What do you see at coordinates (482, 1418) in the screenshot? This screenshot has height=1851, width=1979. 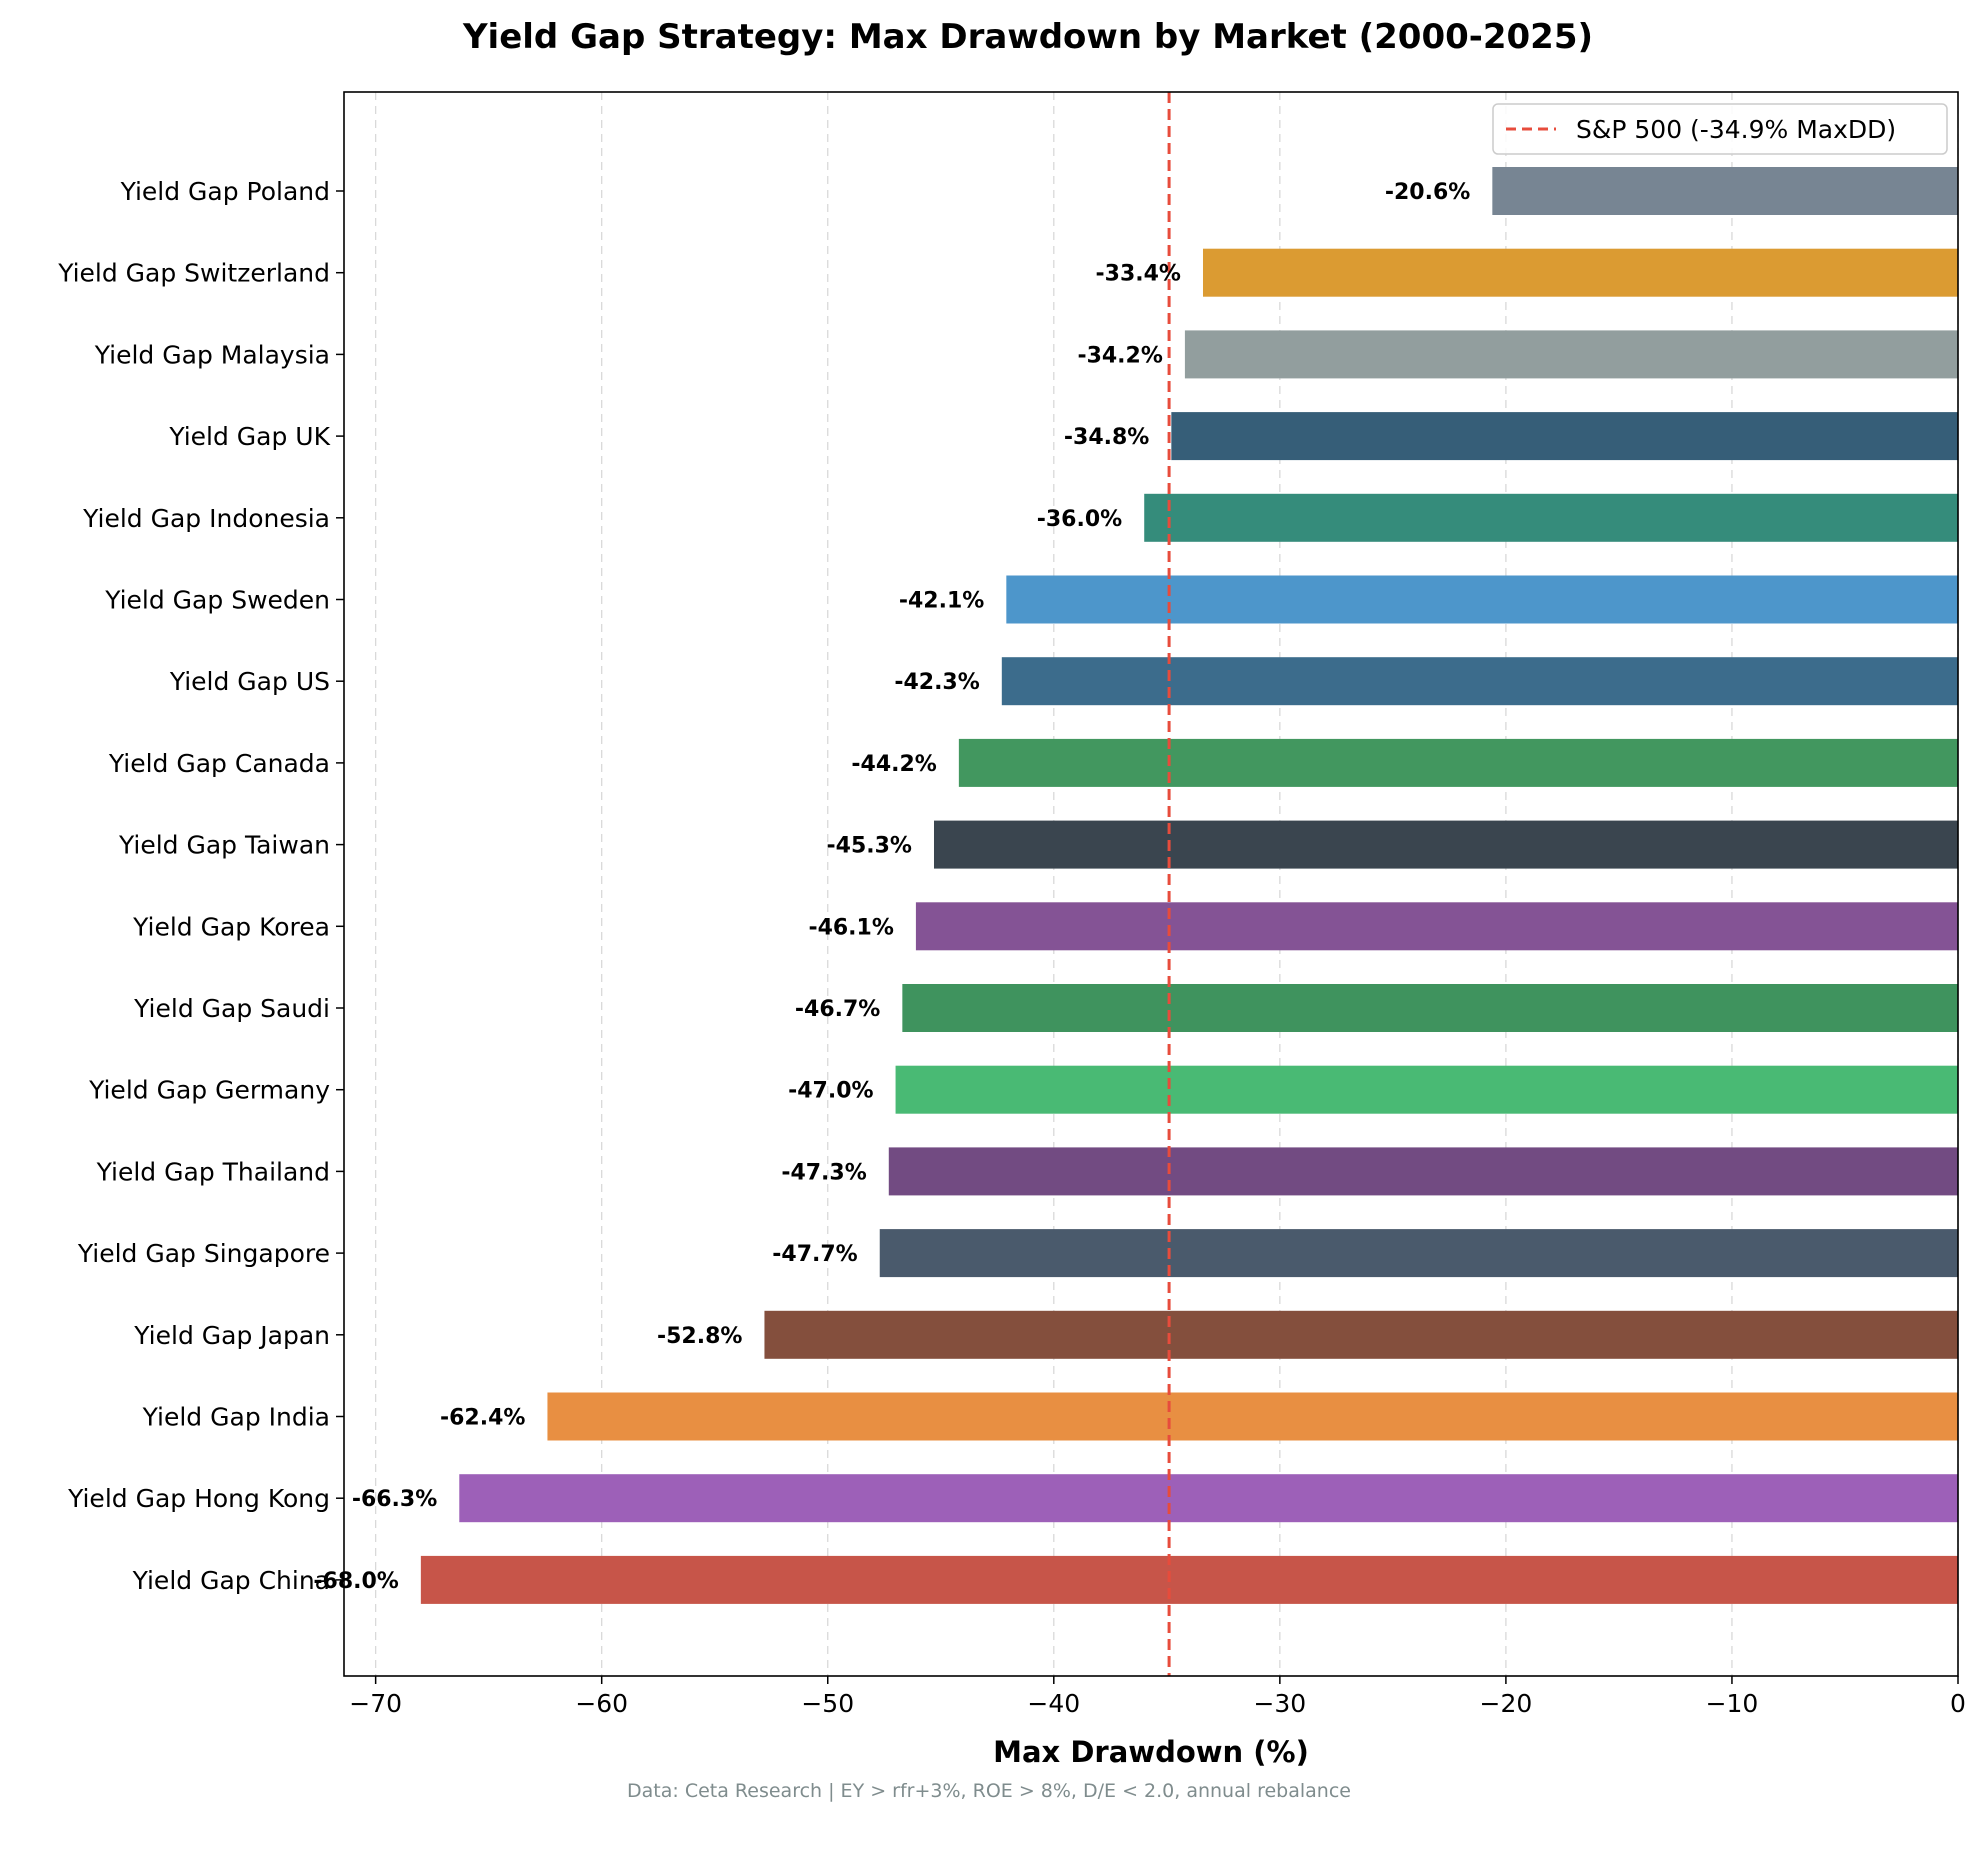 I see `value-label: -62.4%` at bounding box center [482, 1418].